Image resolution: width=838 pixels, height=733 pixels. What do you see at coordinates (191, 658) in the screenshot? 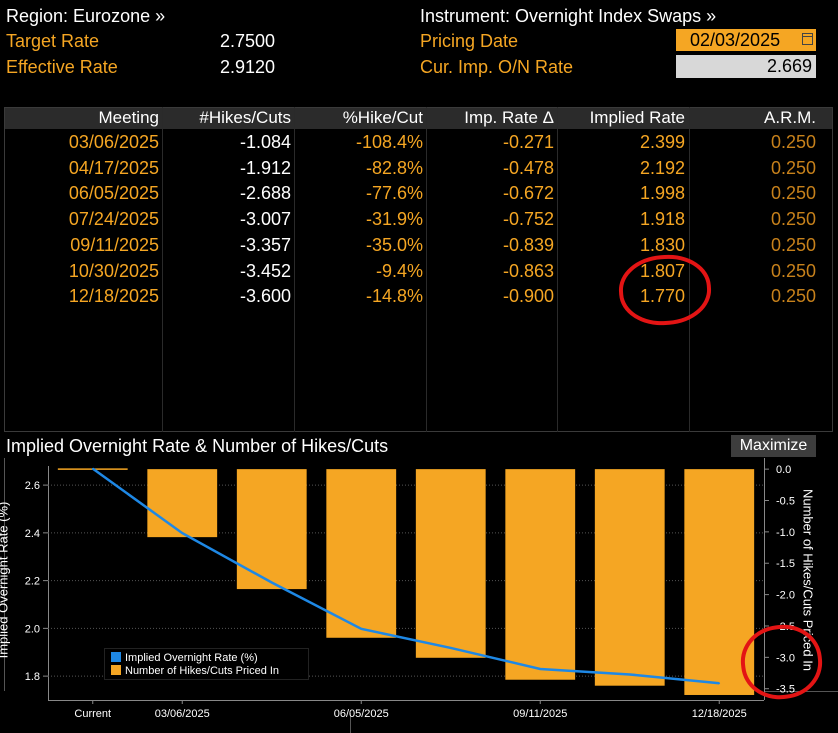
I see `legend-label: Implied Overnight Rate (%)` at bounding box center [191, 658].